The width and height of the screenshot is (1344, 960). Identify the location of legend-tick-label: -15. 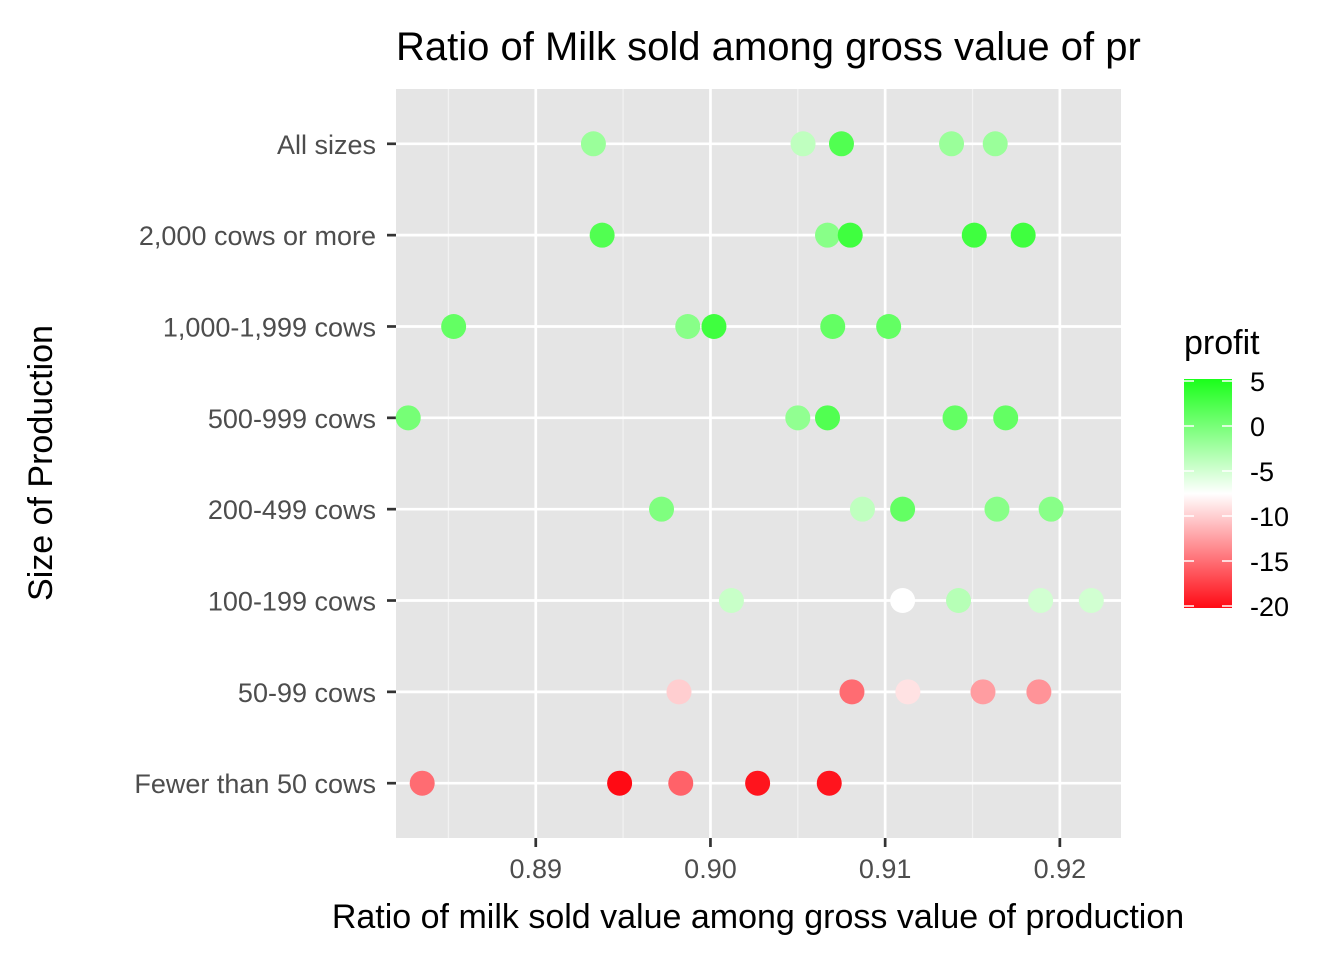
(1269, 562).